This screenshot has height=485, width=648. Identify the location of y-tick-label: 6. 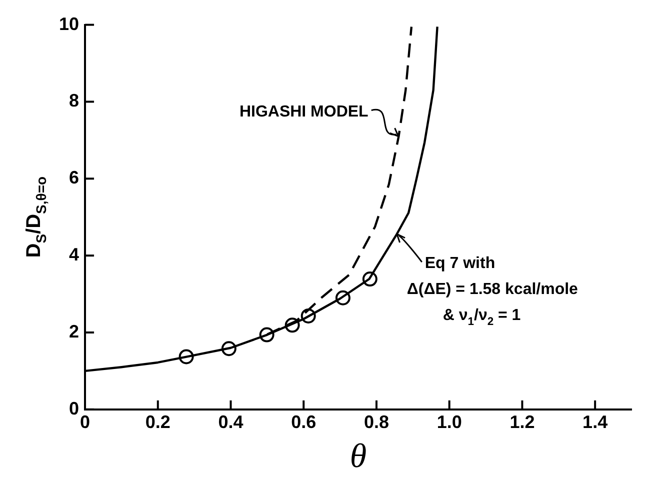
(74, 178).